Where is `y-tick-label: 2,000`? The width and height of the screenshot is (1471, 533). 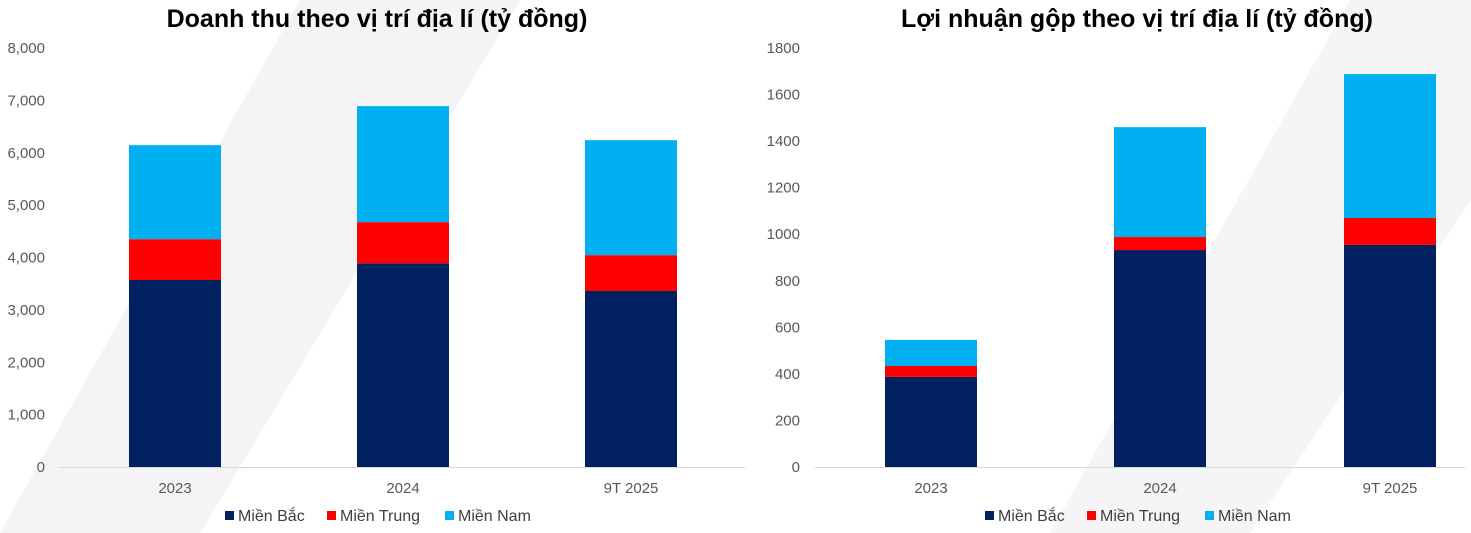 y-tick-label: 2,000 is located at coordinates (26, 362).